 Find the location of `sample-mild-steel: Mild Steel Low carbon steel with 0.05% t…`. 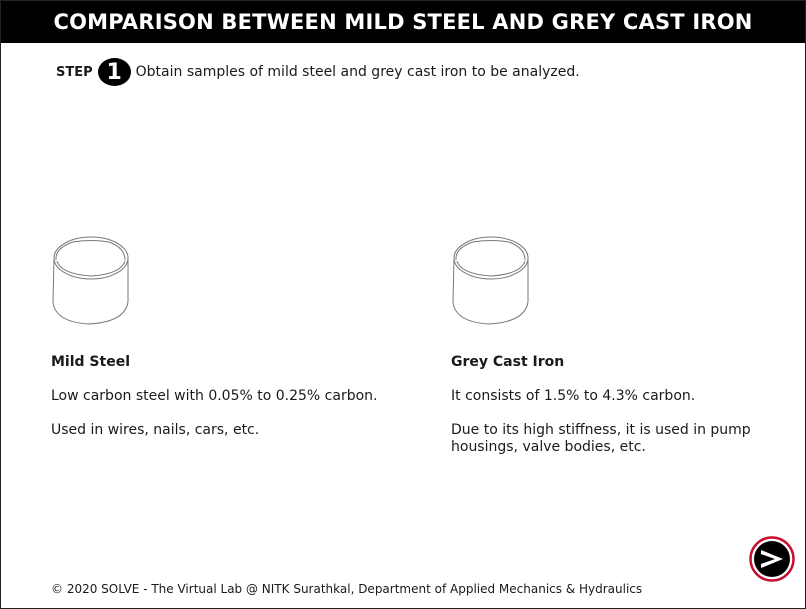

sample-mild-steel: Mild Steel Low carbon steel with 0.05% t… is located at coordinates (221, 335).